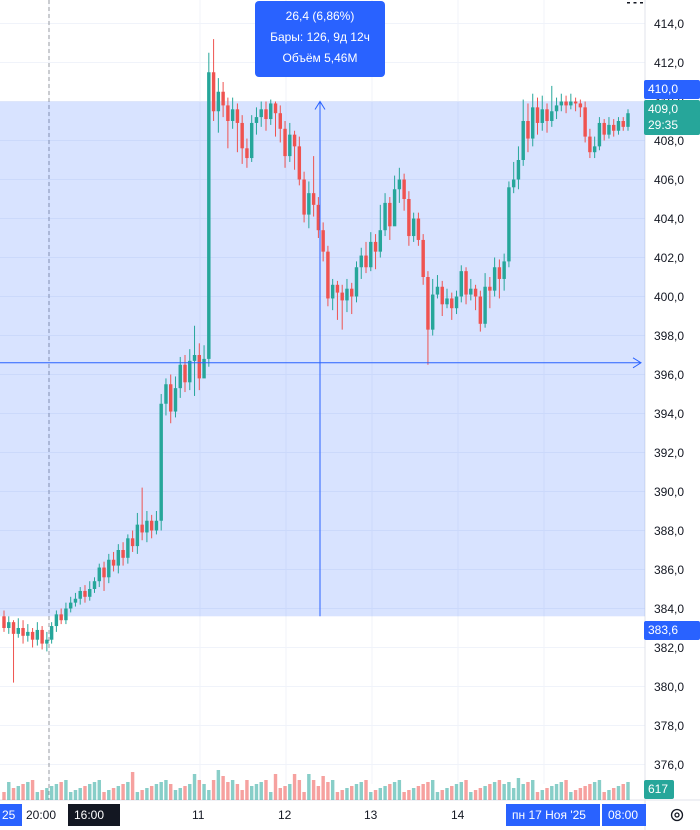 This screenshot has height=830, width=700. What do you see at coordinates (669, 569) in the screenshot?
I see `price-tick-label: 386,0` at bounding box center [669, 569].